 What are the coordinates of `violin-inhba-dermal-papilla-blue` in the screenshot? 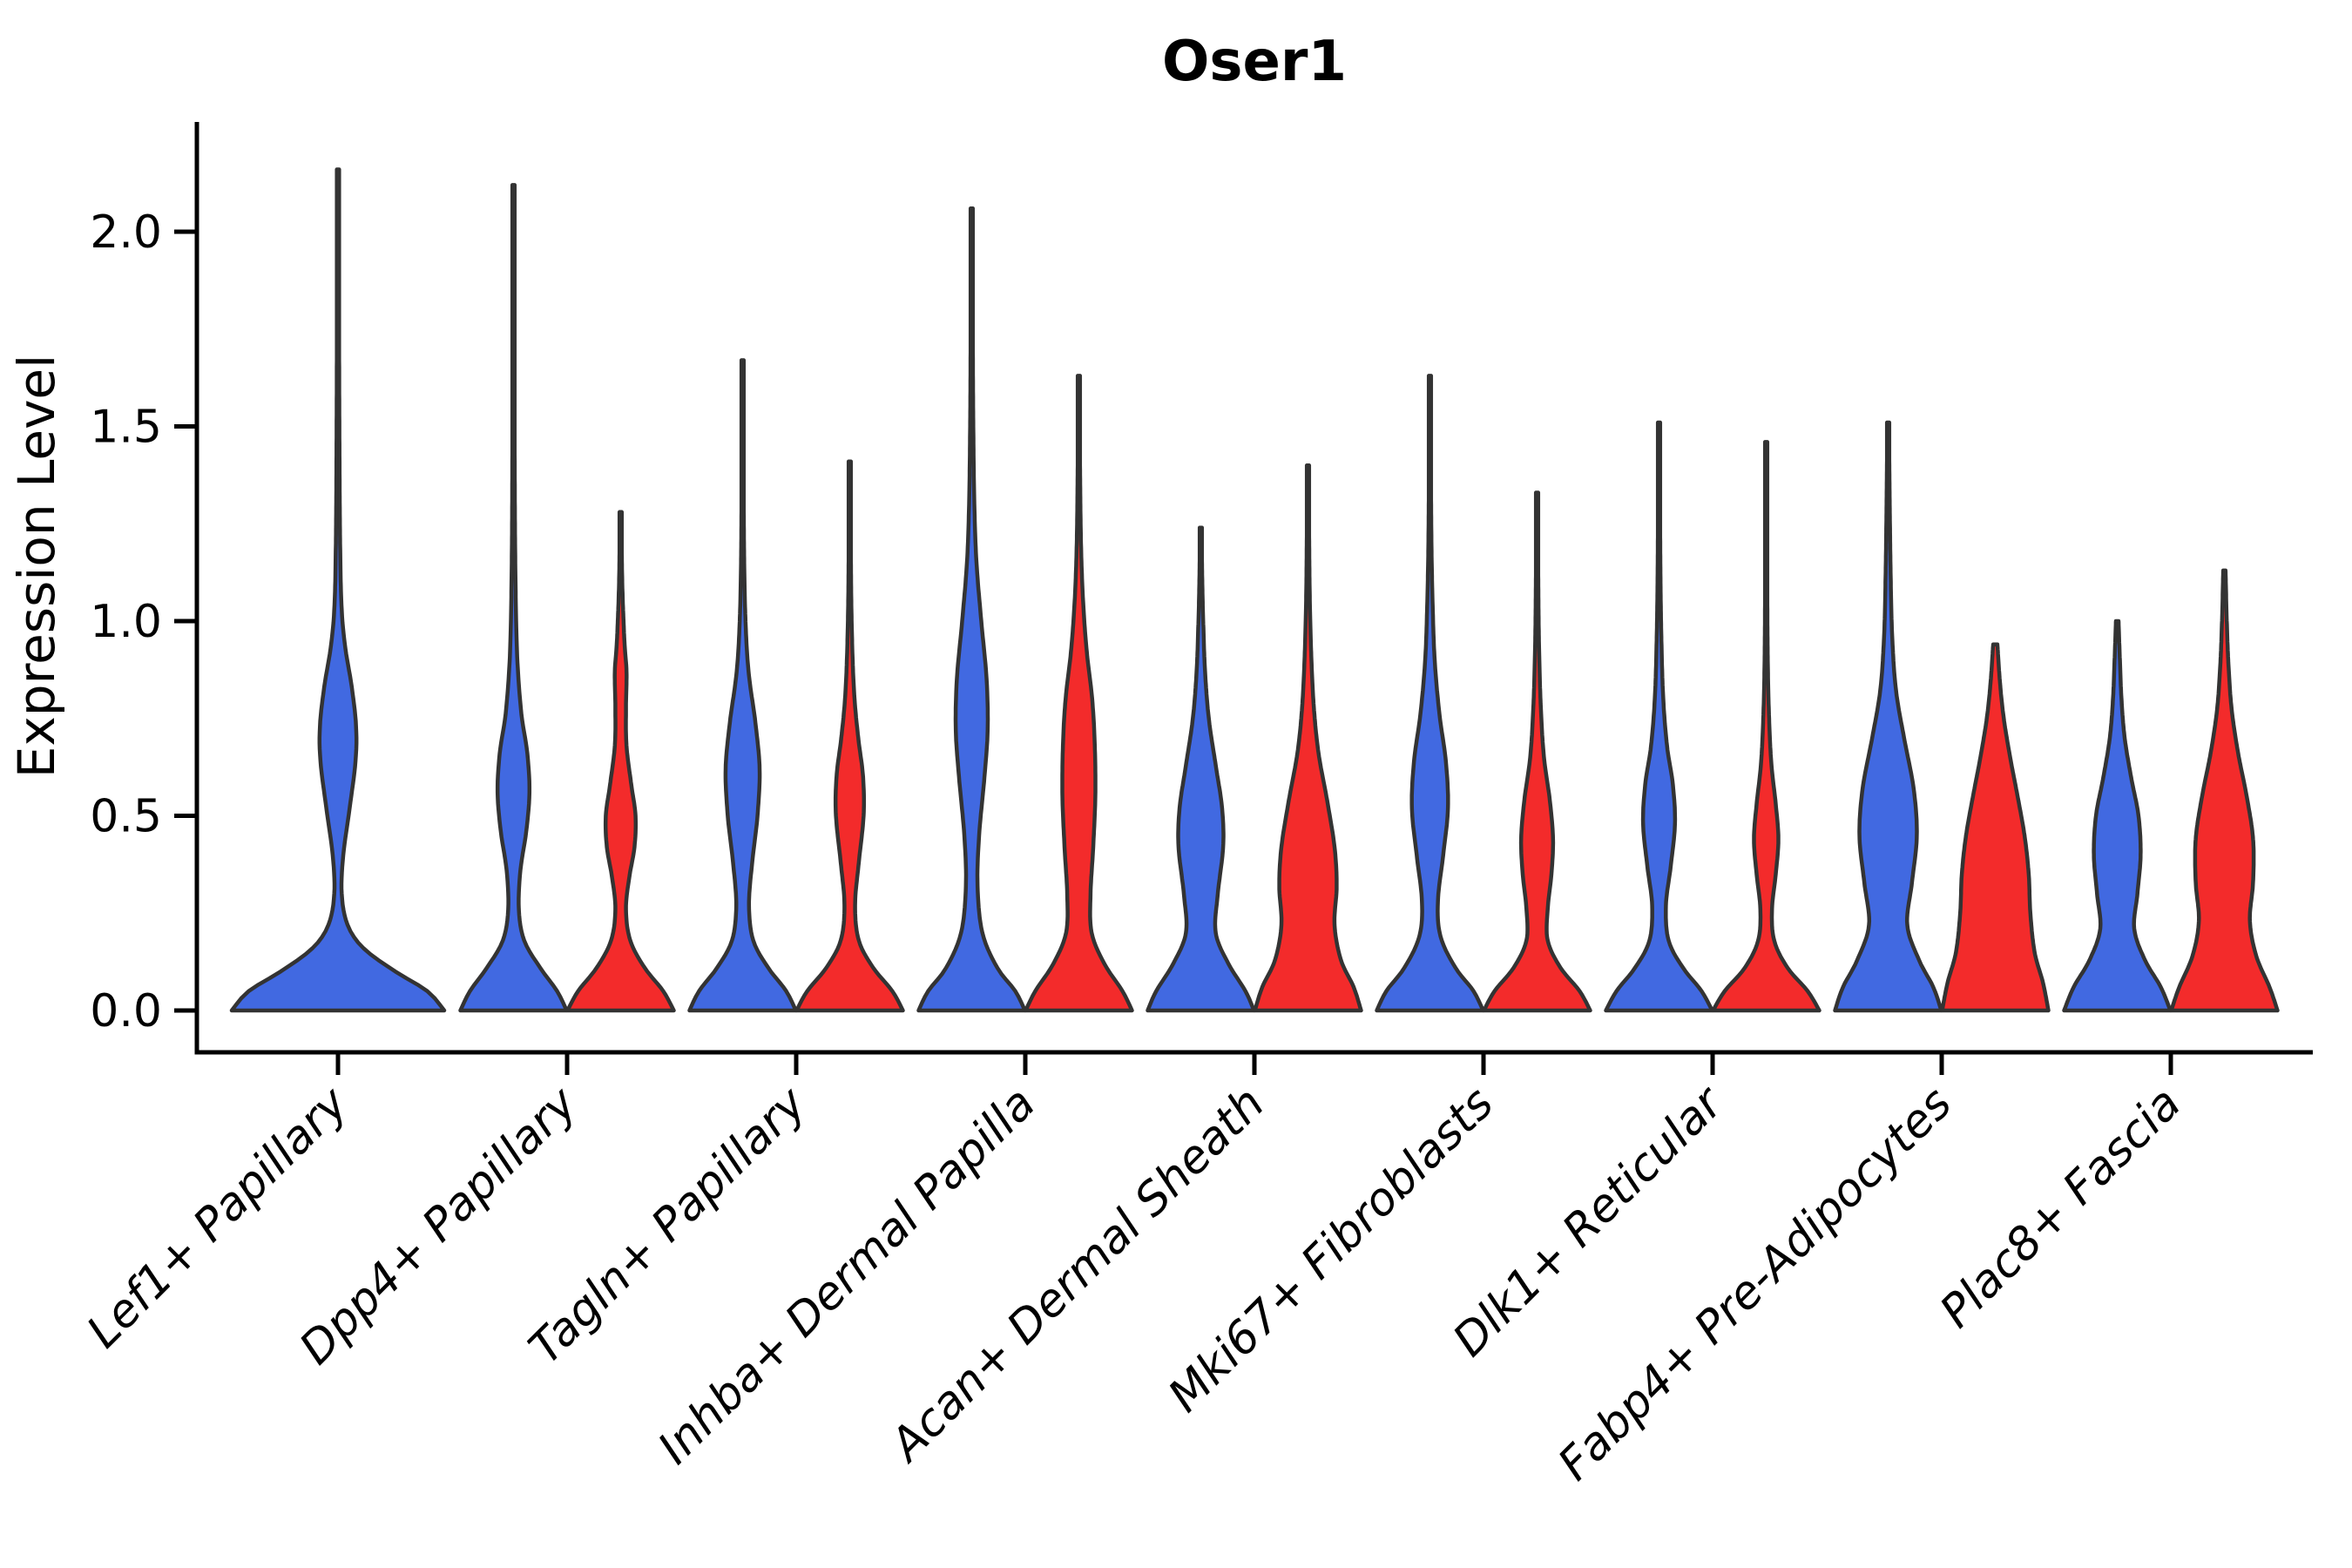 It's located at (972, 609).